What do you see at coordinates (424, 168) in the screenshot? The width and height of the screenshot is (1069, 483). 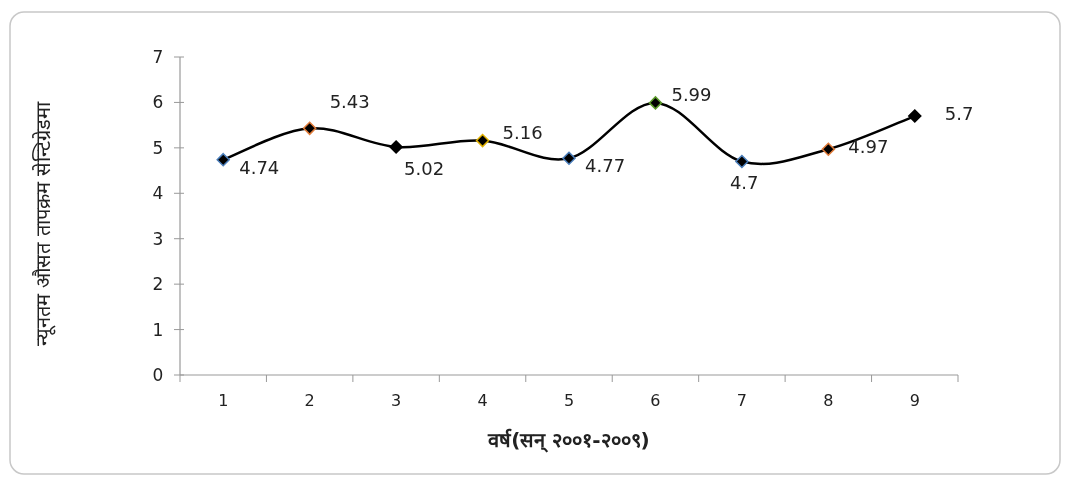 I see `data-label: 5.02` at bounding box center [424, 168].